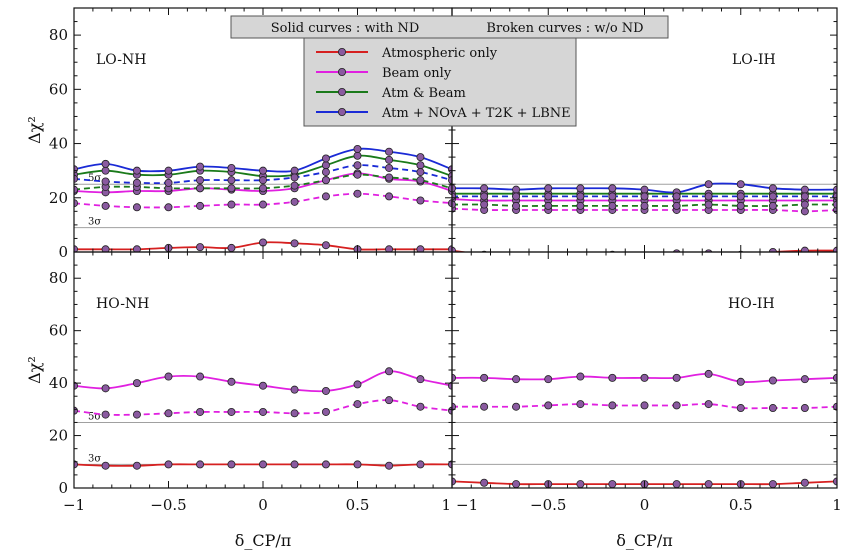  Describe the element at coordinates (423, 93) in the screenshot. I see `legend-label-atm-beam: Atm & Beam` at that location.